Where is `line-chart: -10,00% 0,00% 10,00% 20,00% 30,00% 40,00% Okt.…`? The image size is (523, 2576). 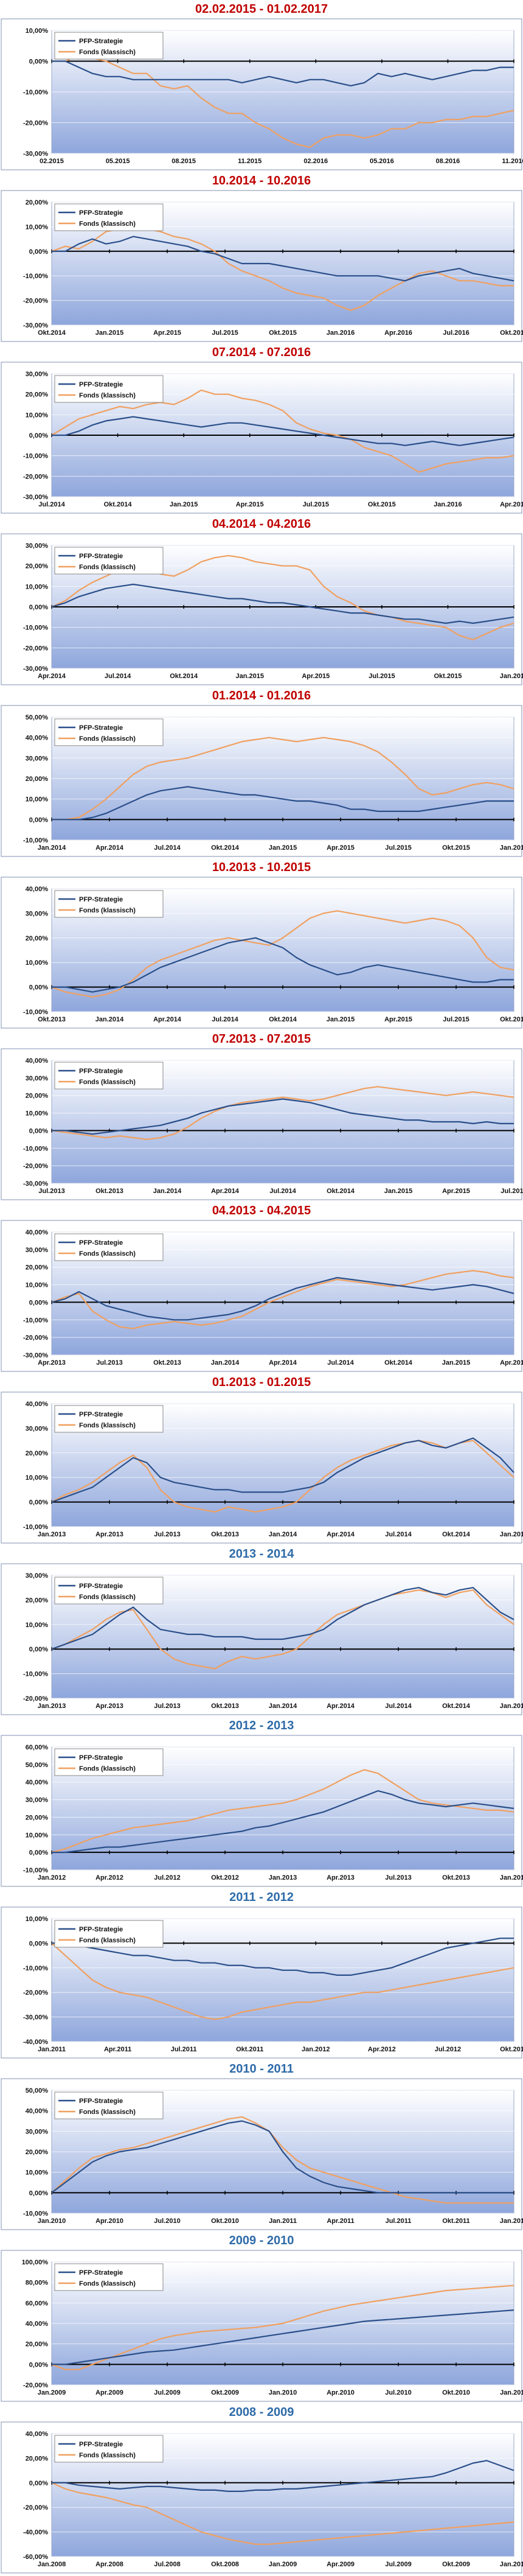 line-chart: -10,00% 0,00% 10,00% 20,00% 30,00% 40,00% Okt.… is located at coordinates (262, 953).